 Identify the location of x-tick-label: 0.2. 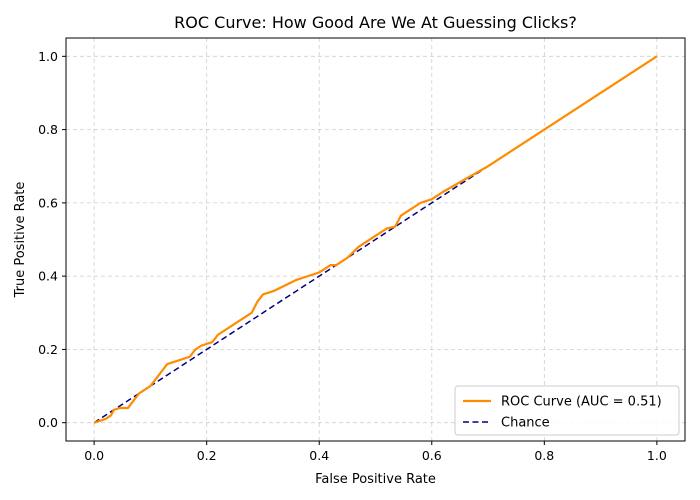
(207, 455).